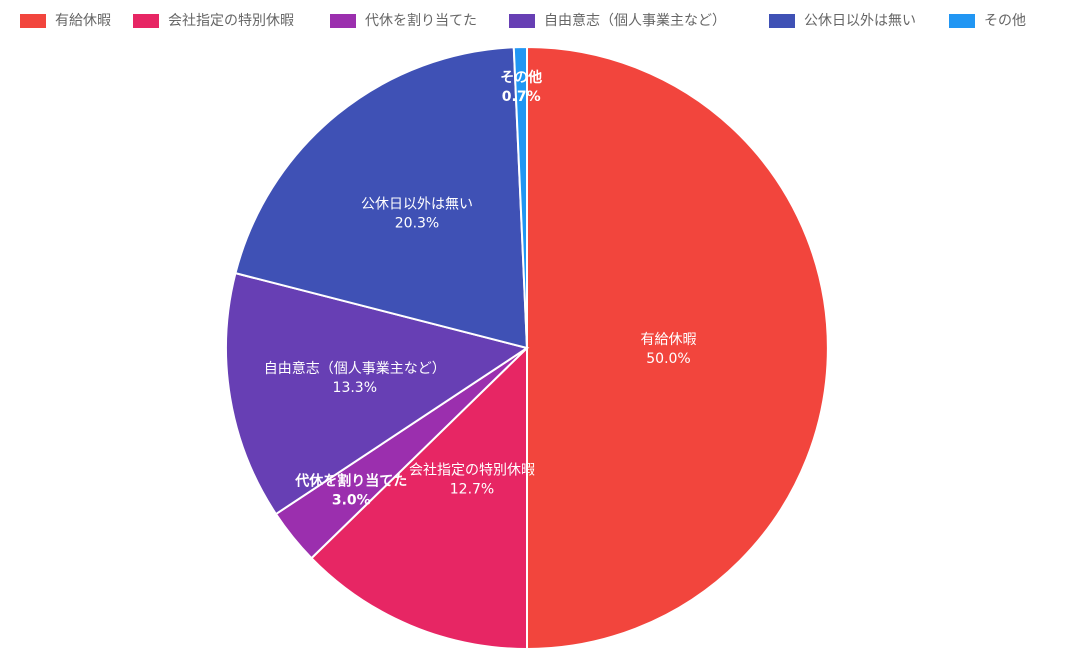  I want to click on legend-label: その他, so click(1005, 21).